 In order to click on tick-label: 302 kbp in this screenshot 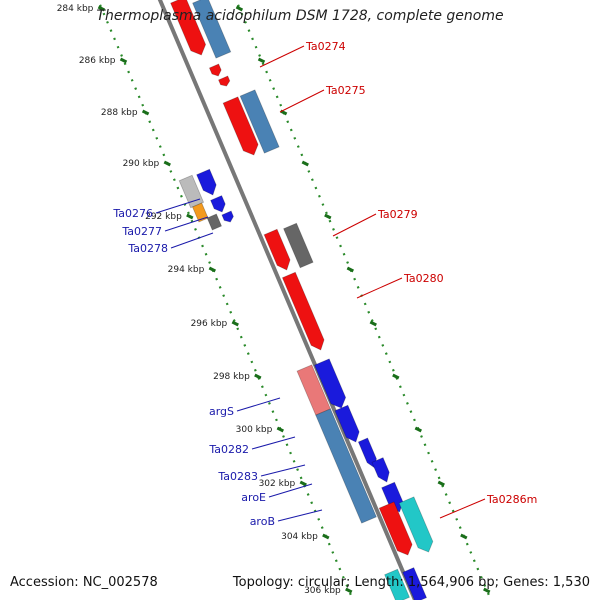, I will do `click(277, 484)`.